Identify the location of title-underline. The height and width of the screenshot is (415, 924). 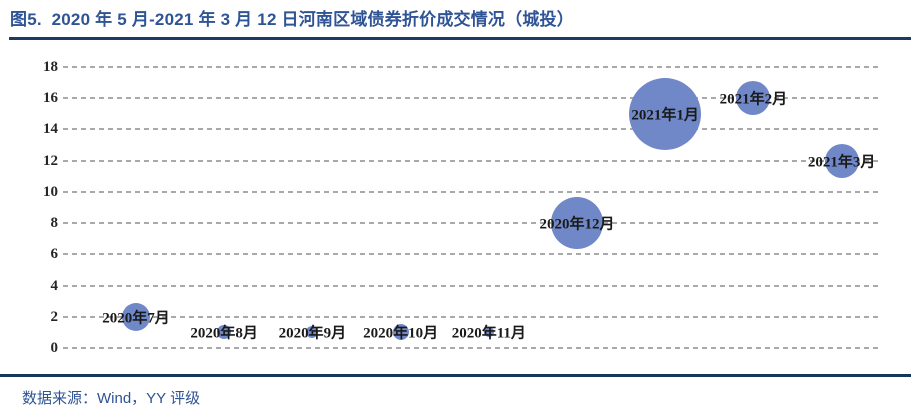
(460, 38).